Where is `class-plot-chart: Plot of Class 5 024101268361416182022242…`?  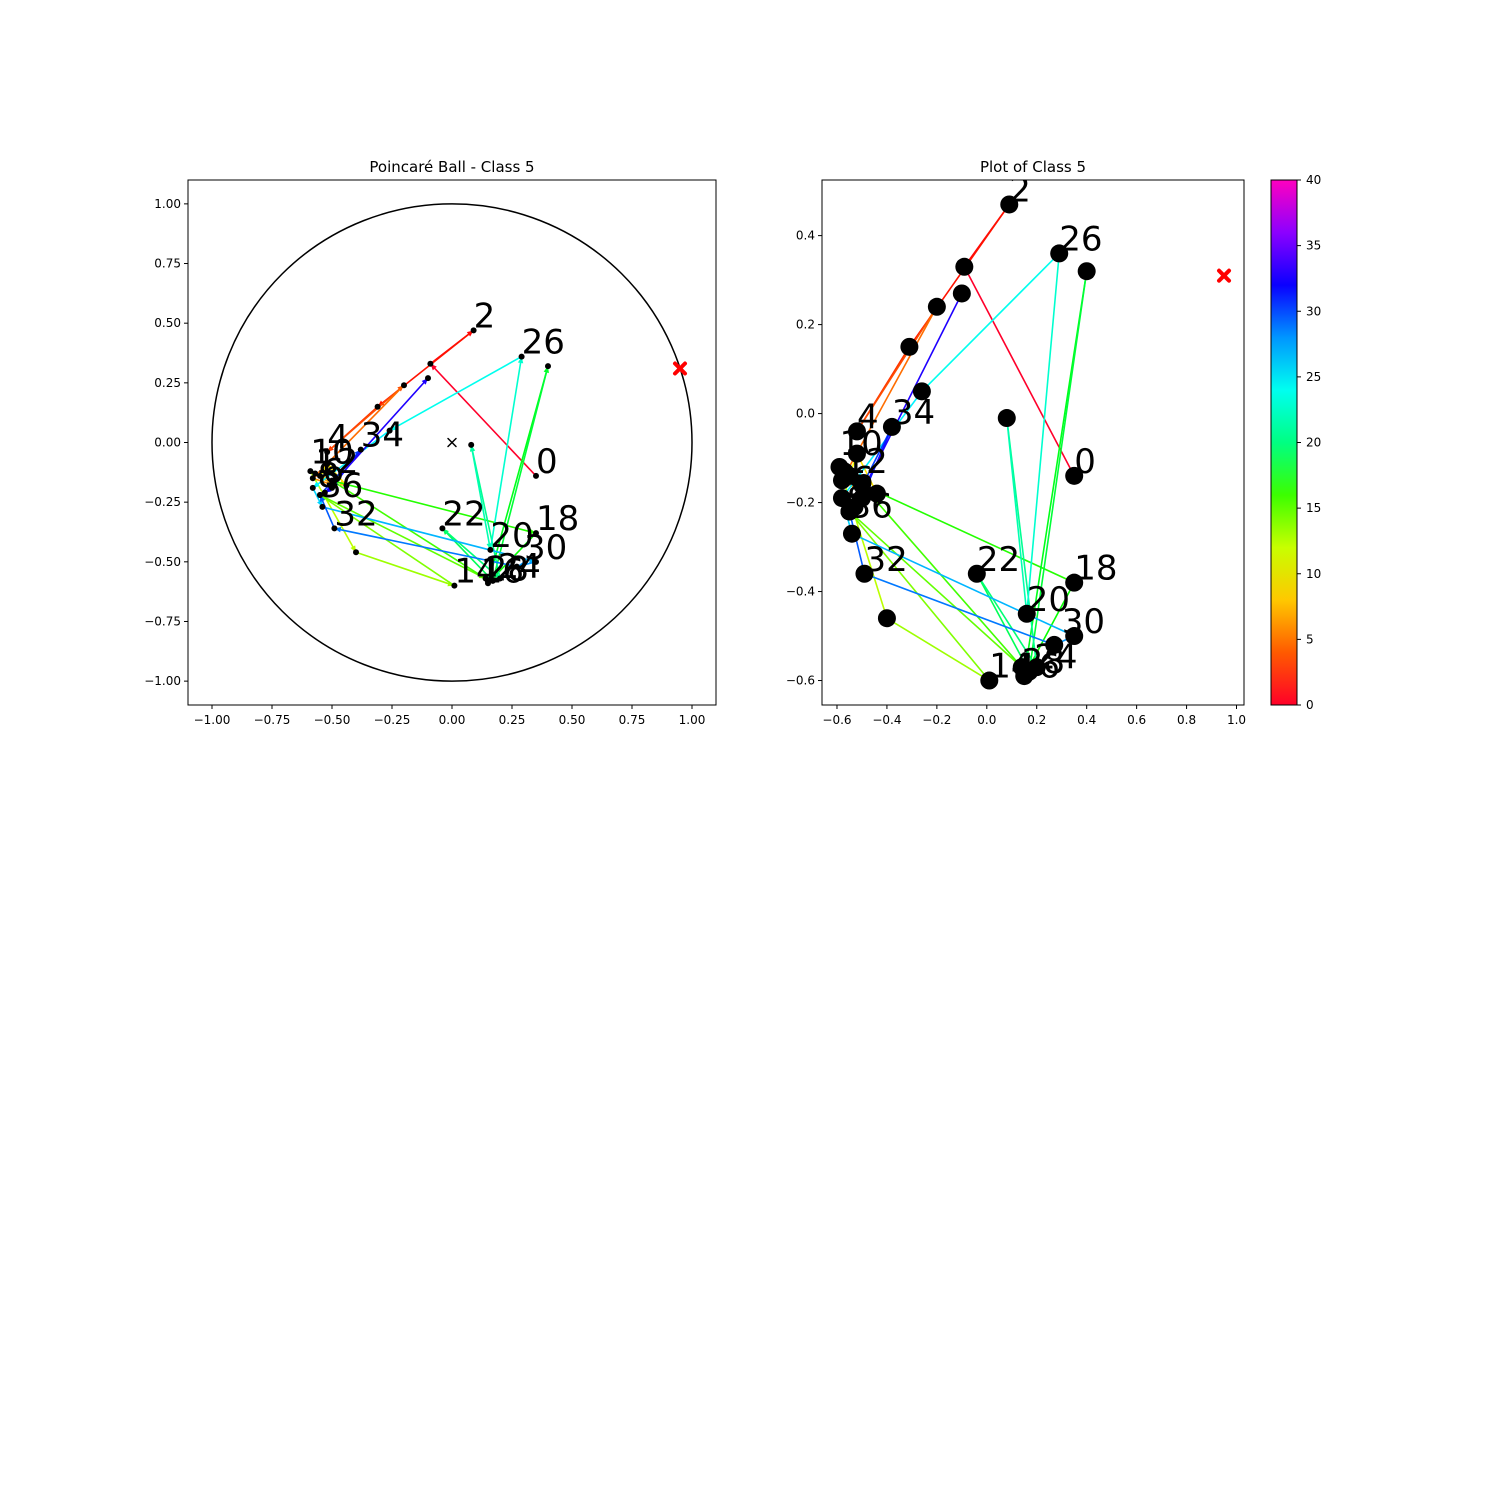 class-plot-chart: Plot of Class 5 024101268361416182022242… is located at coordinates (1016, 442).